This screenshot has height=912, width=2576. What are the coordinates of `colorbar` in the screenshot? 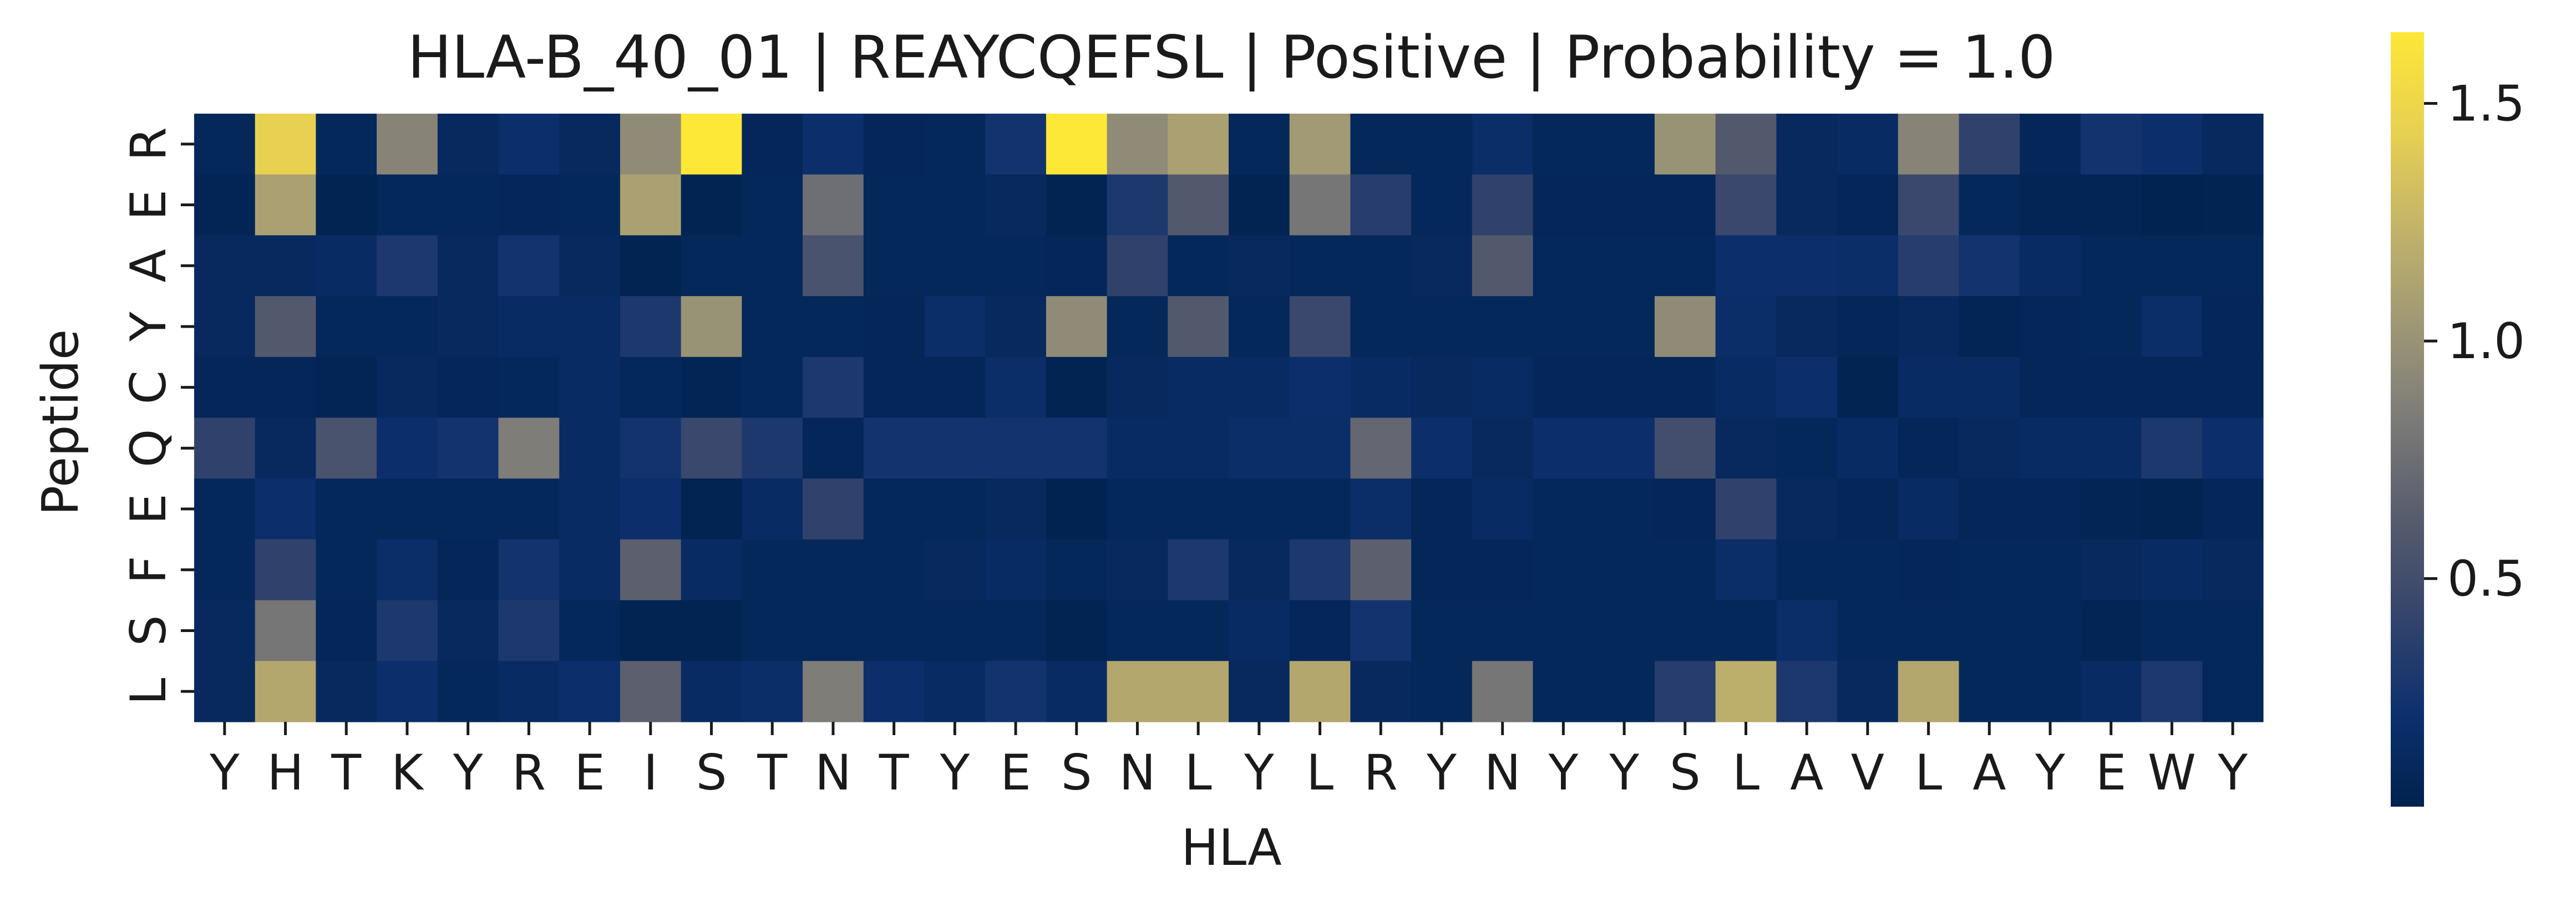 It's located at (2407, 420).